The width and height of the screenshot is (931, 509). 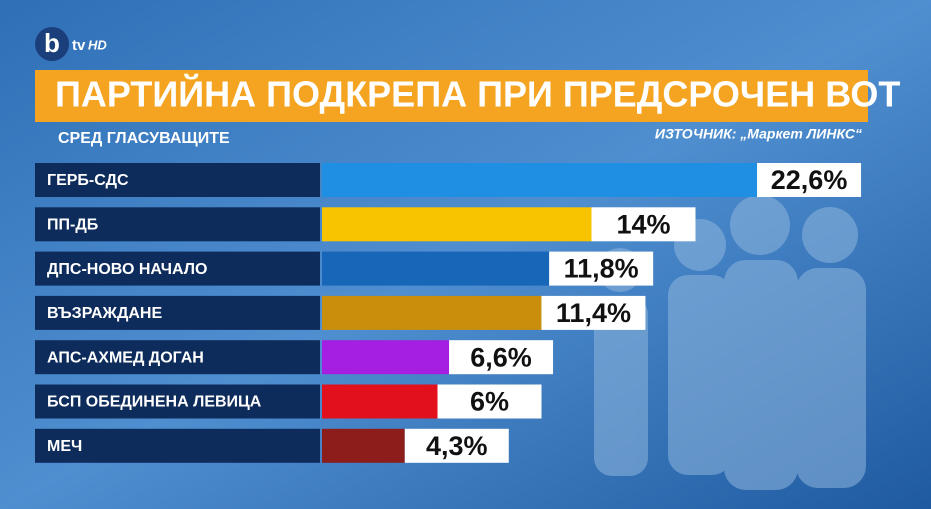 I want to click on value-label: 11,4%, so click(x=593, y=313).